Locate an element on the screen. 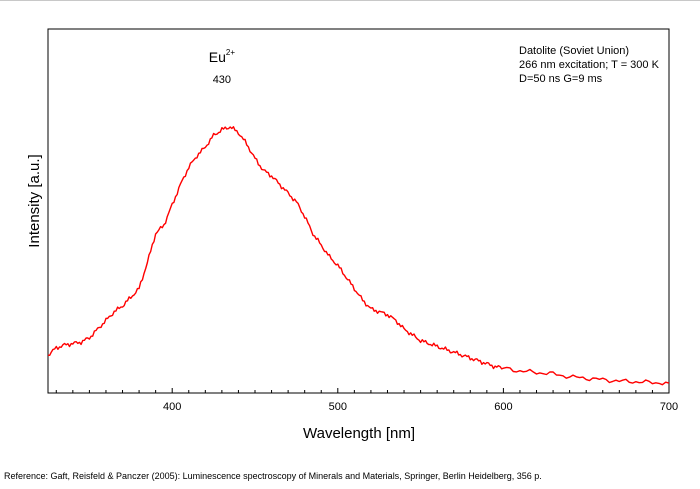 This screenshot has height=489, width=700. x-tick-label: 400 is located at coordinates (172, 407).